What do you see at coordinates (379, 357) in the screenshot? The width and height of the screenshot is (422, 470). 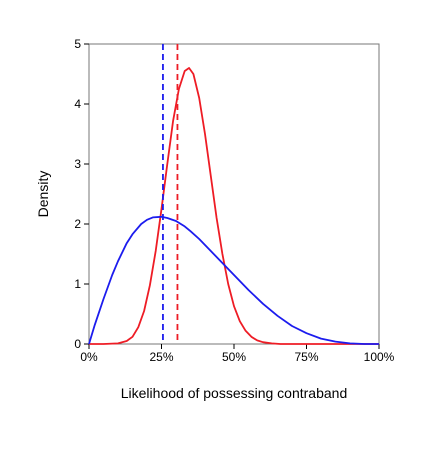 I see `x-tick-label: 100%` at bounding box center [379, 357].